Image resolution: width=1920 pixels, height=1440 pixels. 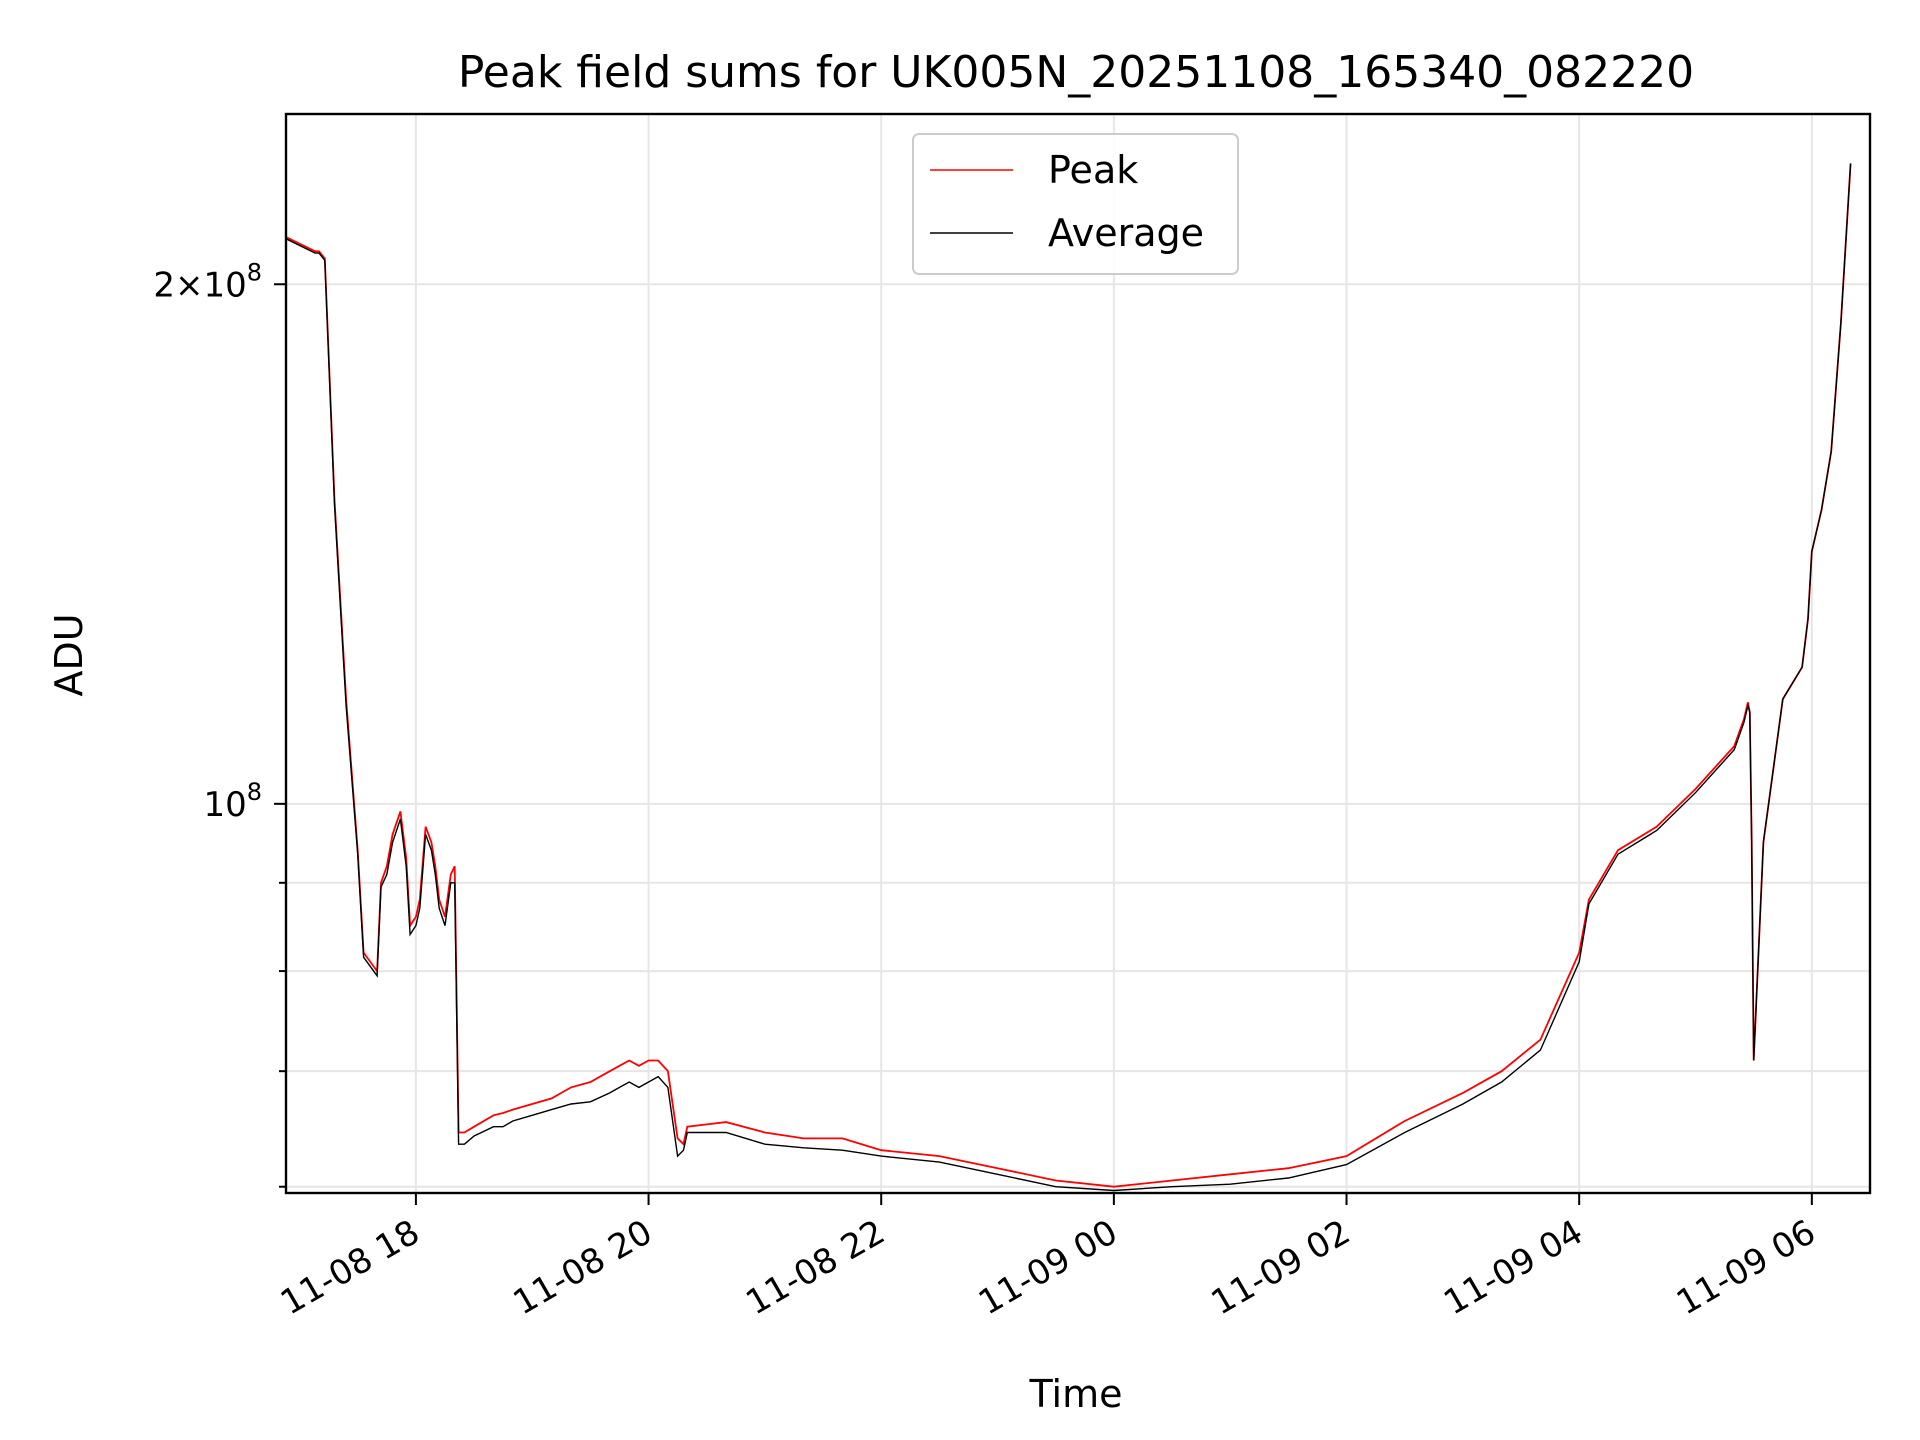 I want to click on legend: Peak Average, so click(x=1075, y=204).